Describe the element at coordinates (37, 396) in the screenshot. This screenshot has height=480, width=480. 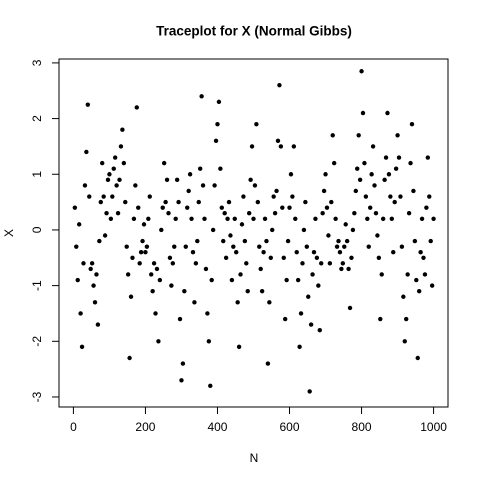
I see `y-tick-label: -3` at that location.